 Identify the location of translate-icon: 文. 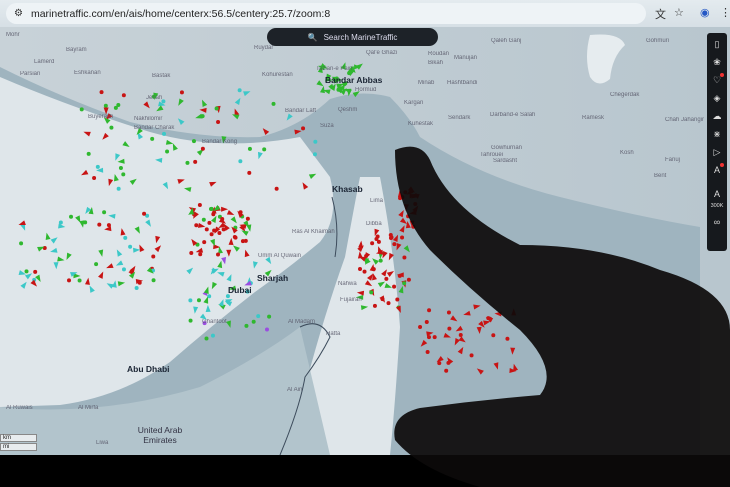
(660, 15).